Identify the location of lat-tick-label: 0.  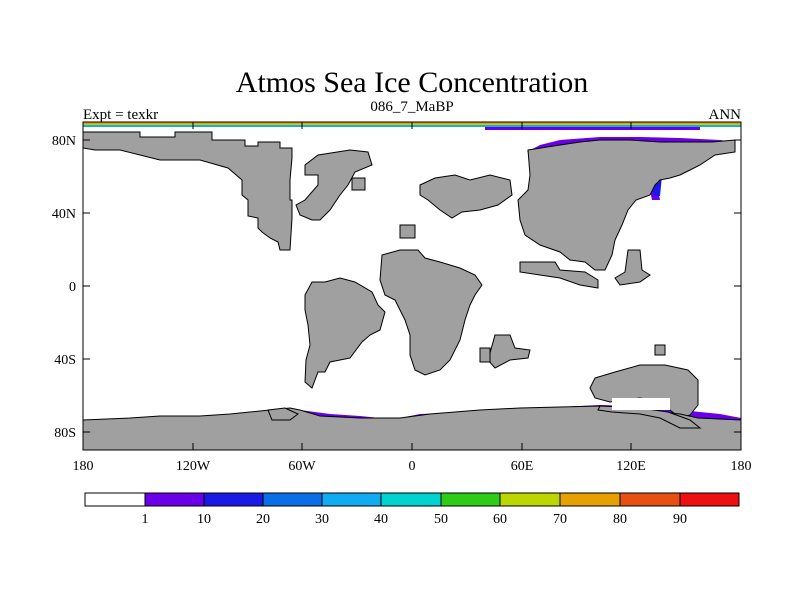
(72, 287).